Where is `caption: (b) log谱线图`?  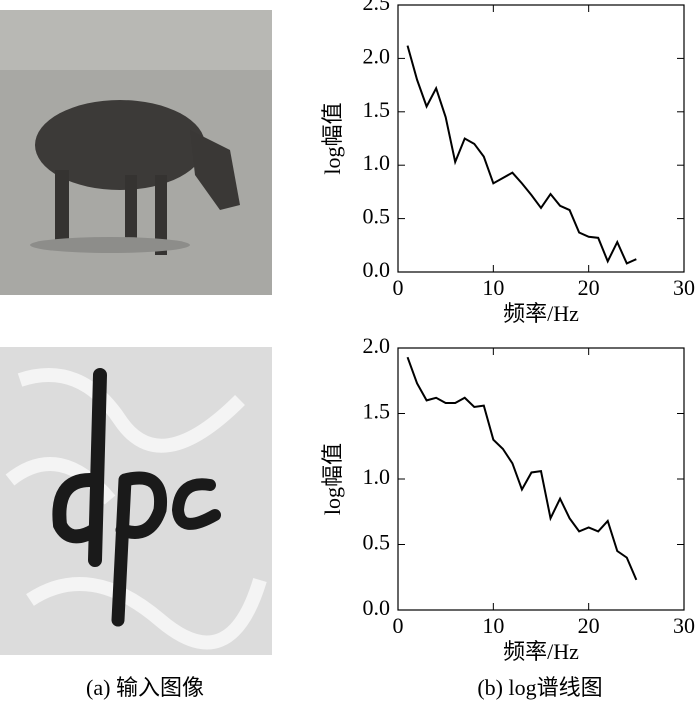 caption: (b) log谱线图 is located at coordinates (539, 687).